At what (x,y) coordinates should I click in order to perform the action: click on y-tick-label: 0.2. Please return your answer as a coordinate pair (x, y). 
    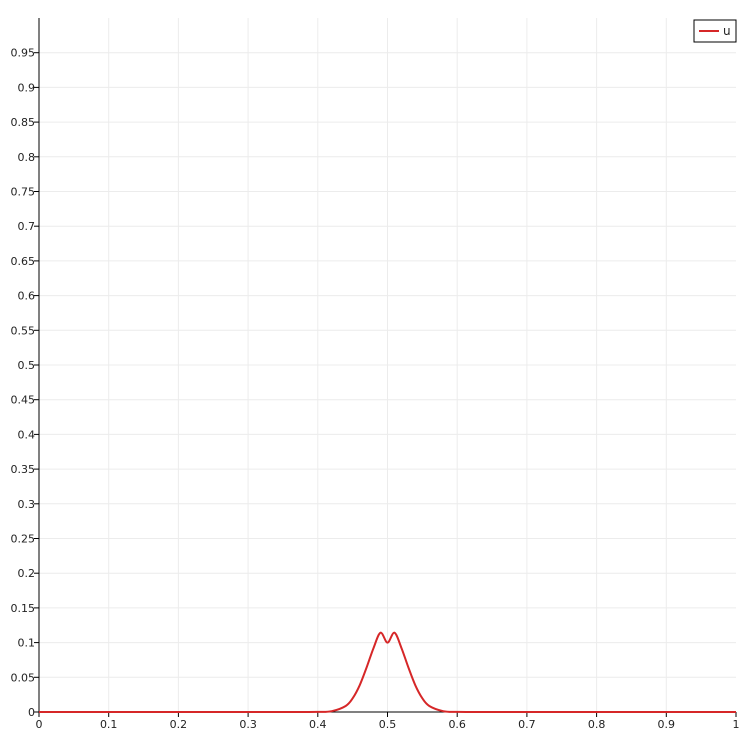
    Looking at the image, I should click on (27, 573).